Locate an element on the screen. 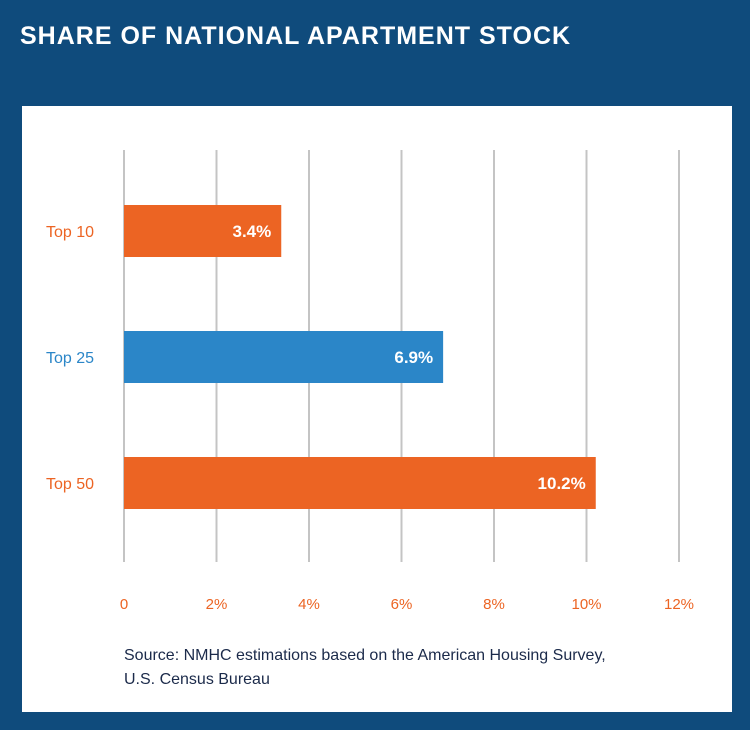  source-line-2: U.S. Census Bureau is located at coordinates (197, 679).